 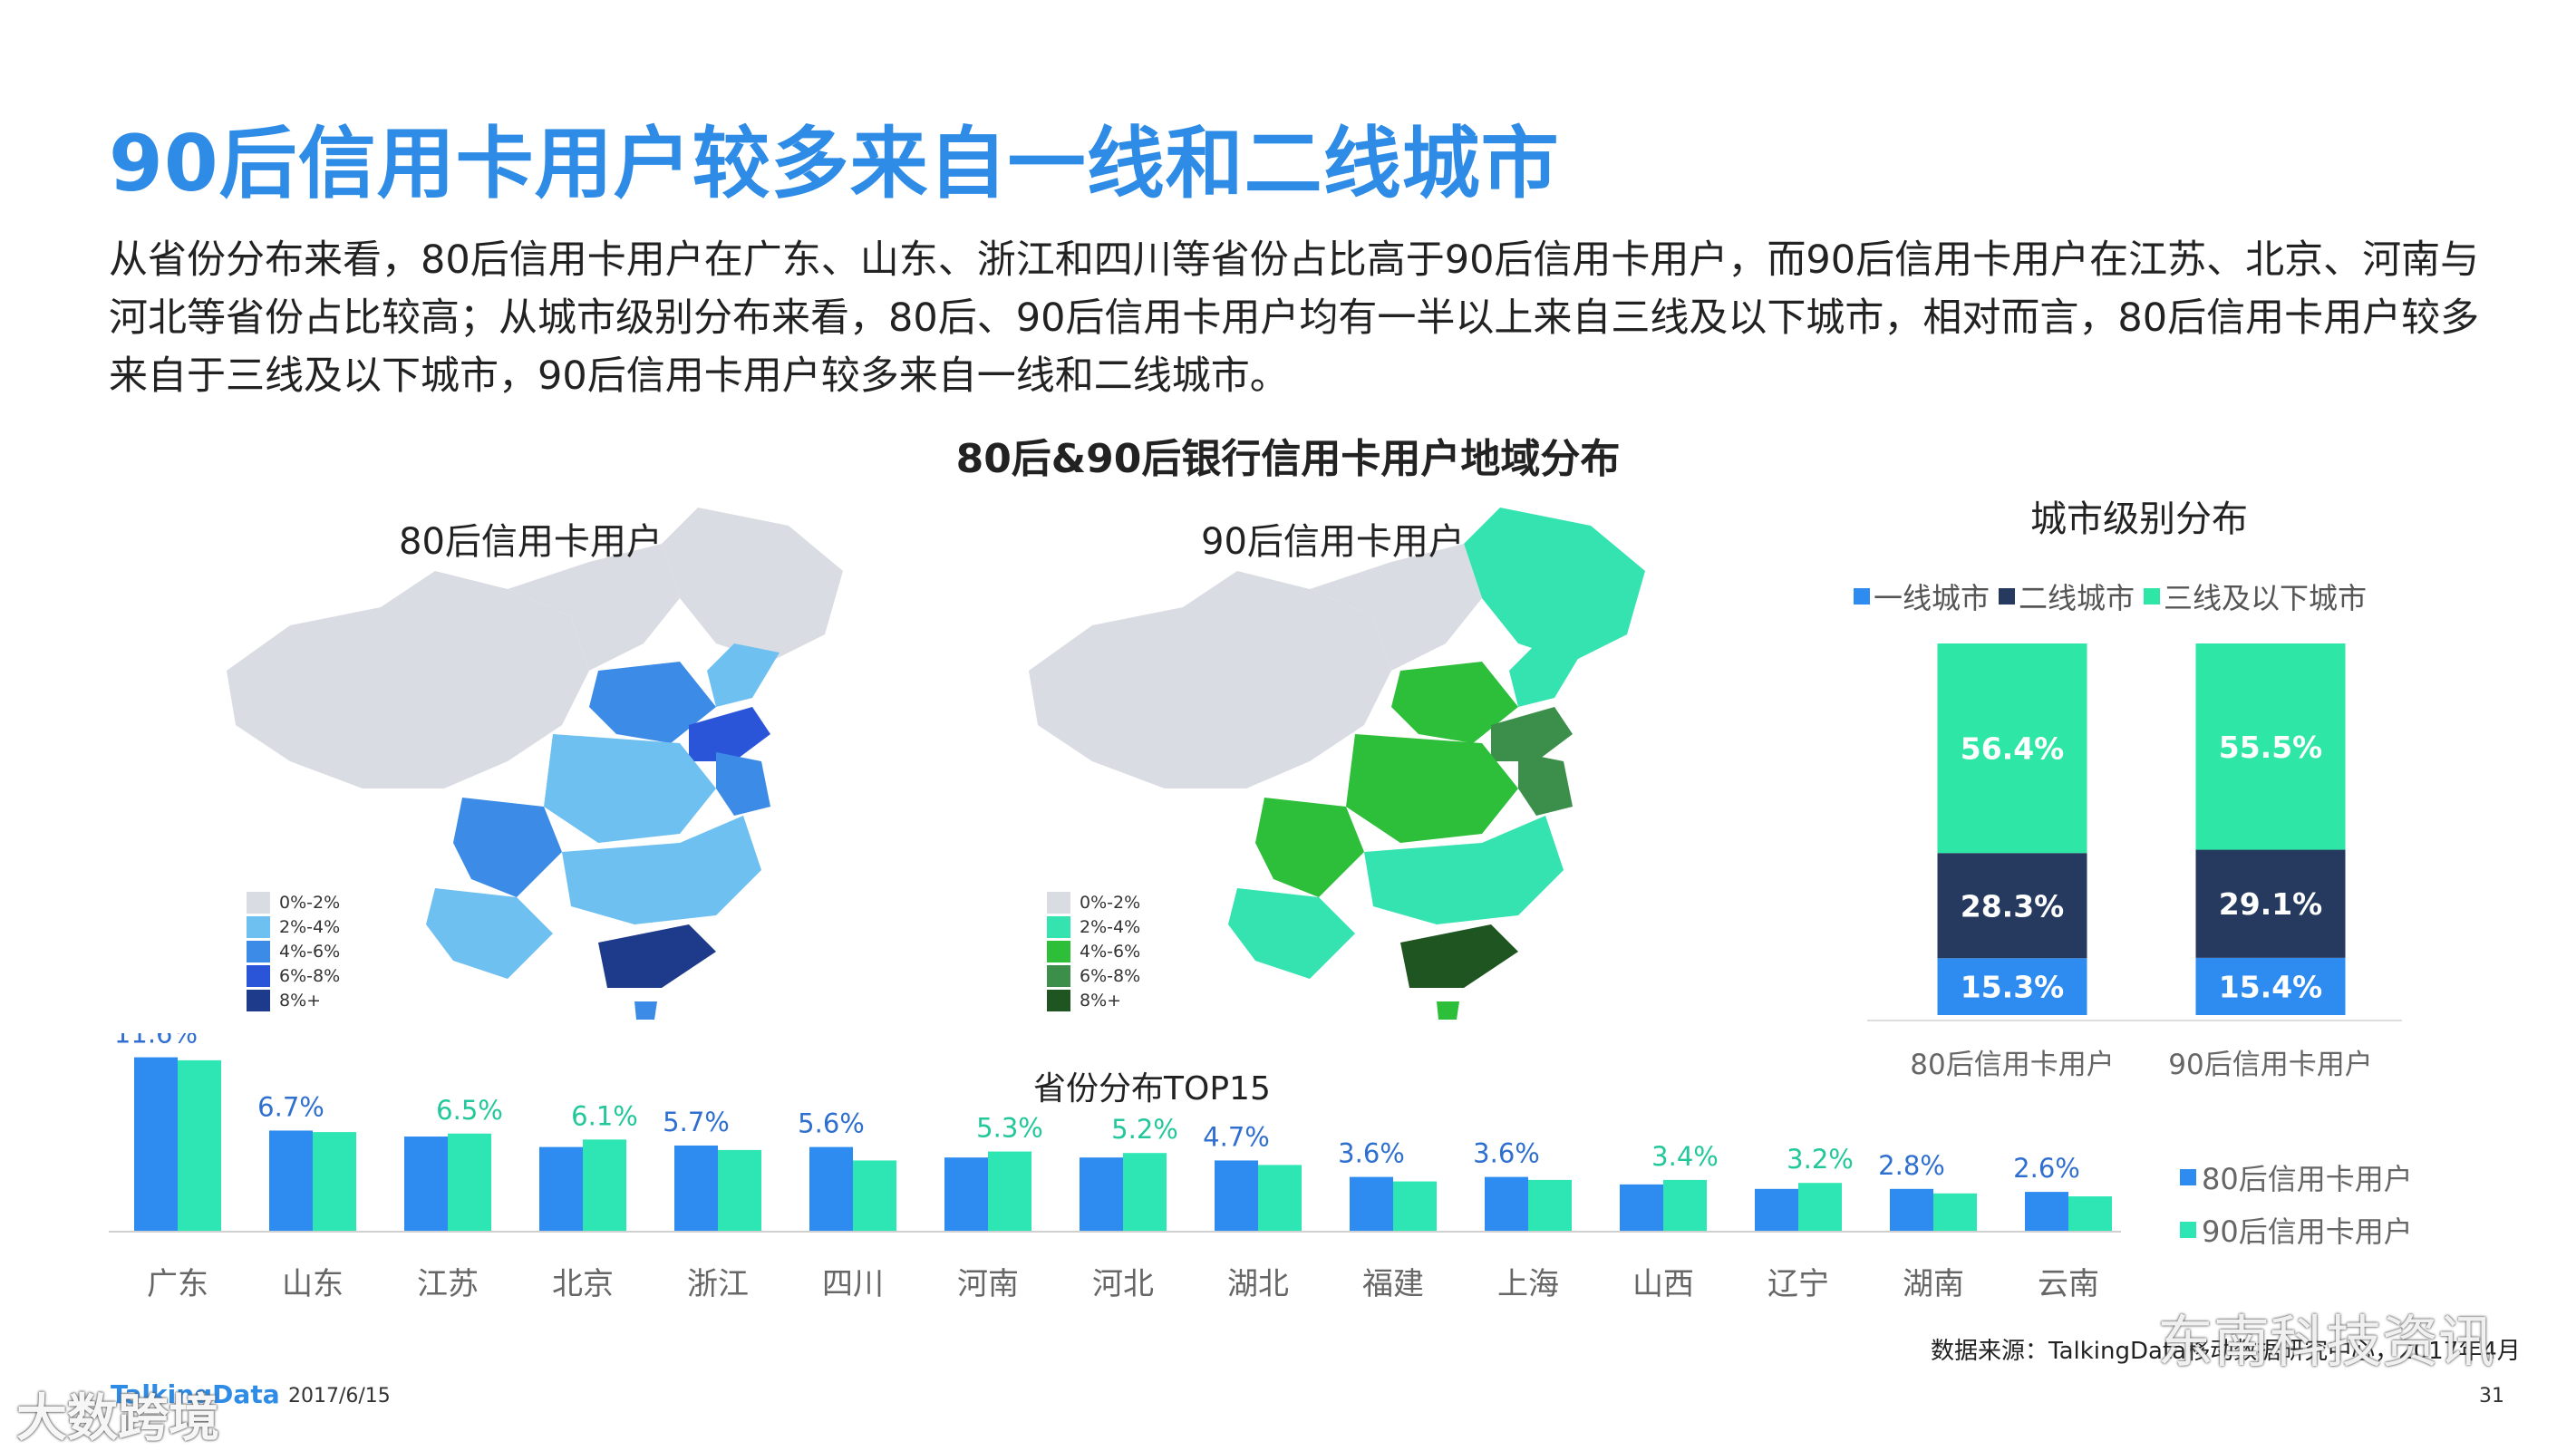 I want to click on legend-label: 0%-2%, so click(x=310, y=902).